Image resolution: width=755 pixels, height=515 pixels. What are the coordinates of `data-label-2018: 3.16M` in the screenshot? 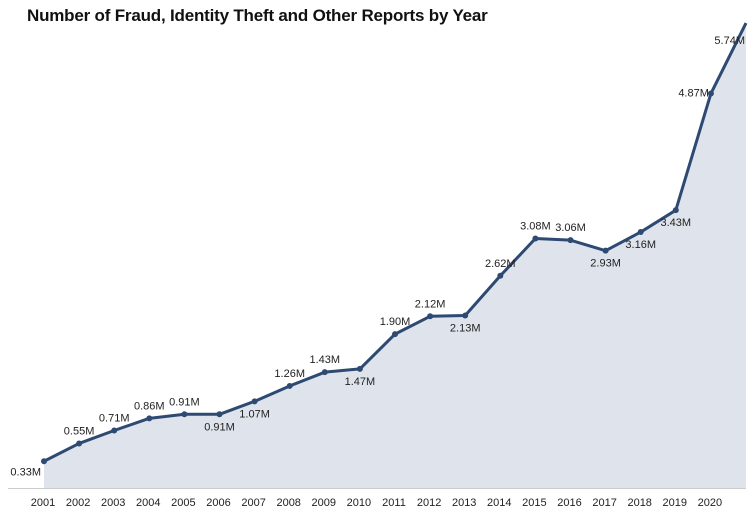 It's located at (640, 245).